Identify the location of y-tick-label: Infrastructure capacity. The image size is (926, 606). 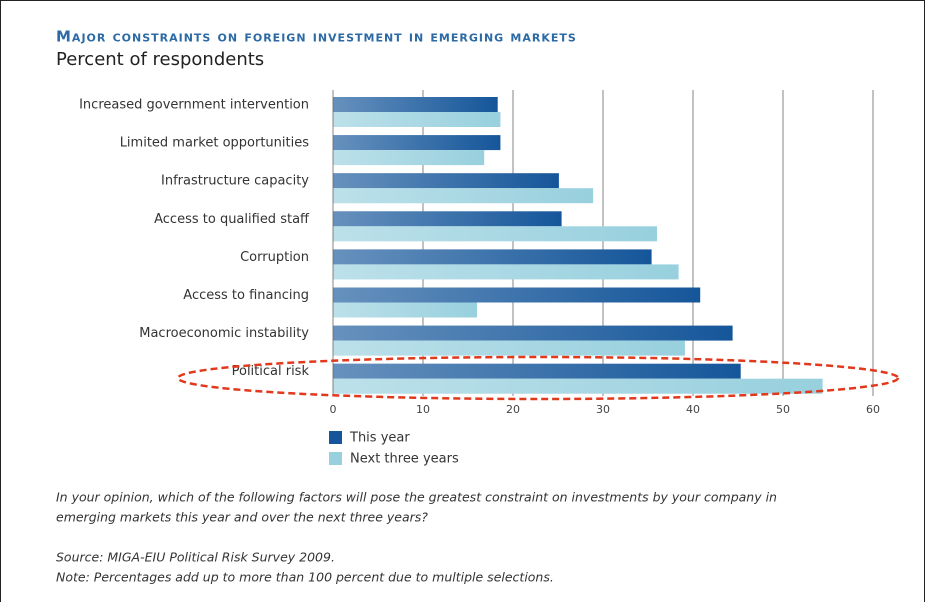
(235, 181).